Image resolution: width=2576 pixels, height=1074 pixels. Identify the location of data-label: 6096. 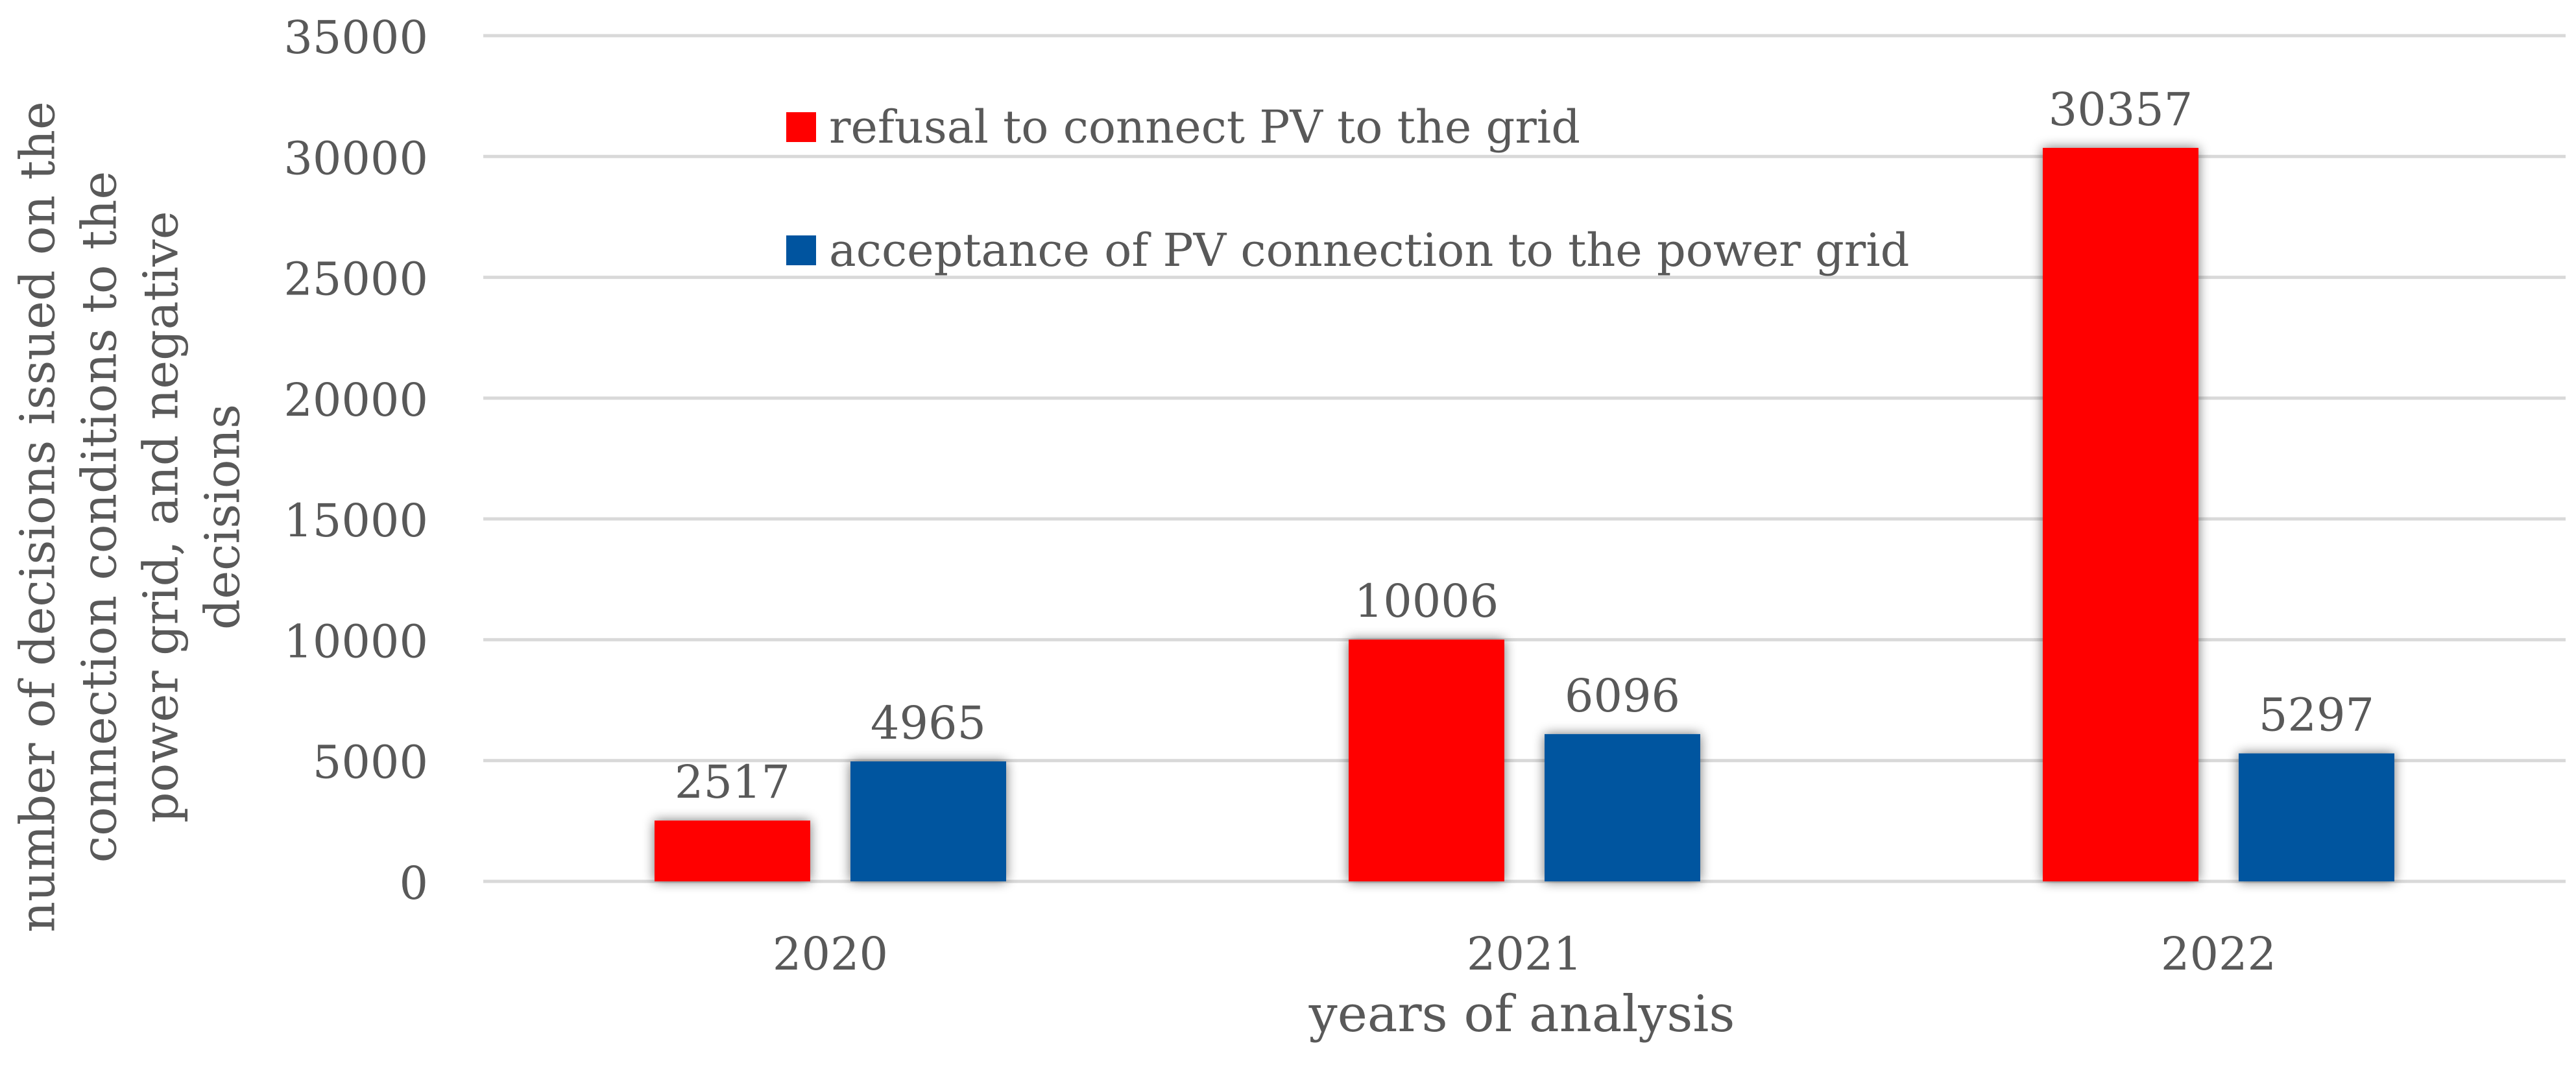
(1622, 695).